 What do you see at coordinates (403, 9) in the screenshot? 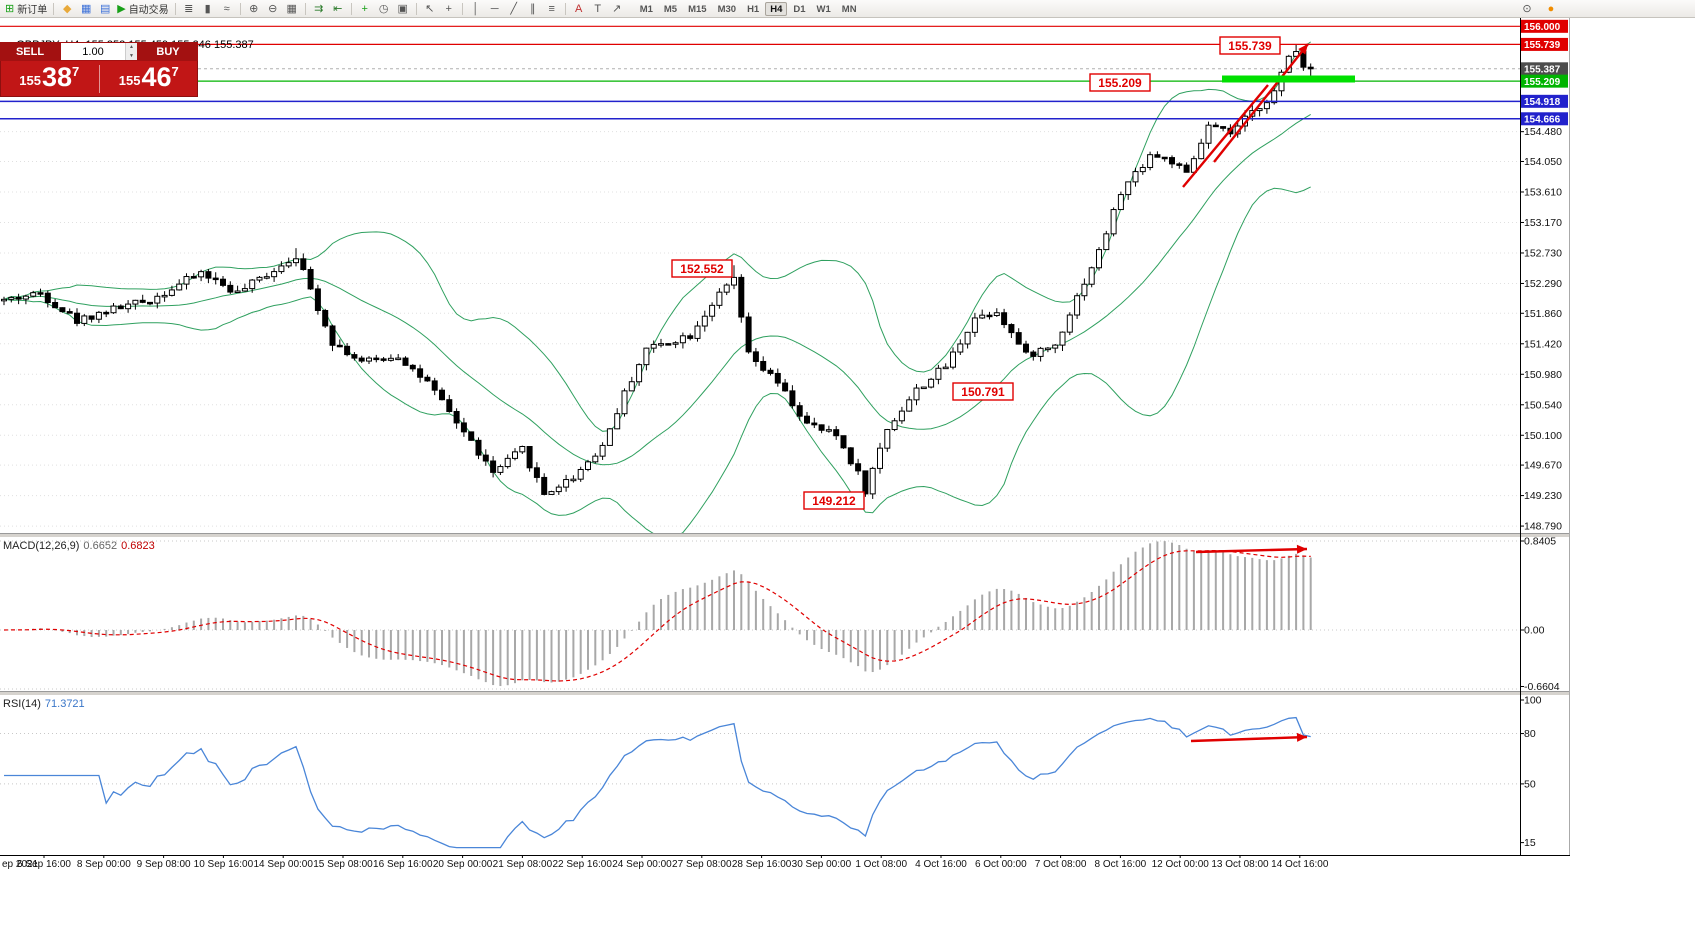
I see `templates-icon: ▣` at bounding box center [403, 9].